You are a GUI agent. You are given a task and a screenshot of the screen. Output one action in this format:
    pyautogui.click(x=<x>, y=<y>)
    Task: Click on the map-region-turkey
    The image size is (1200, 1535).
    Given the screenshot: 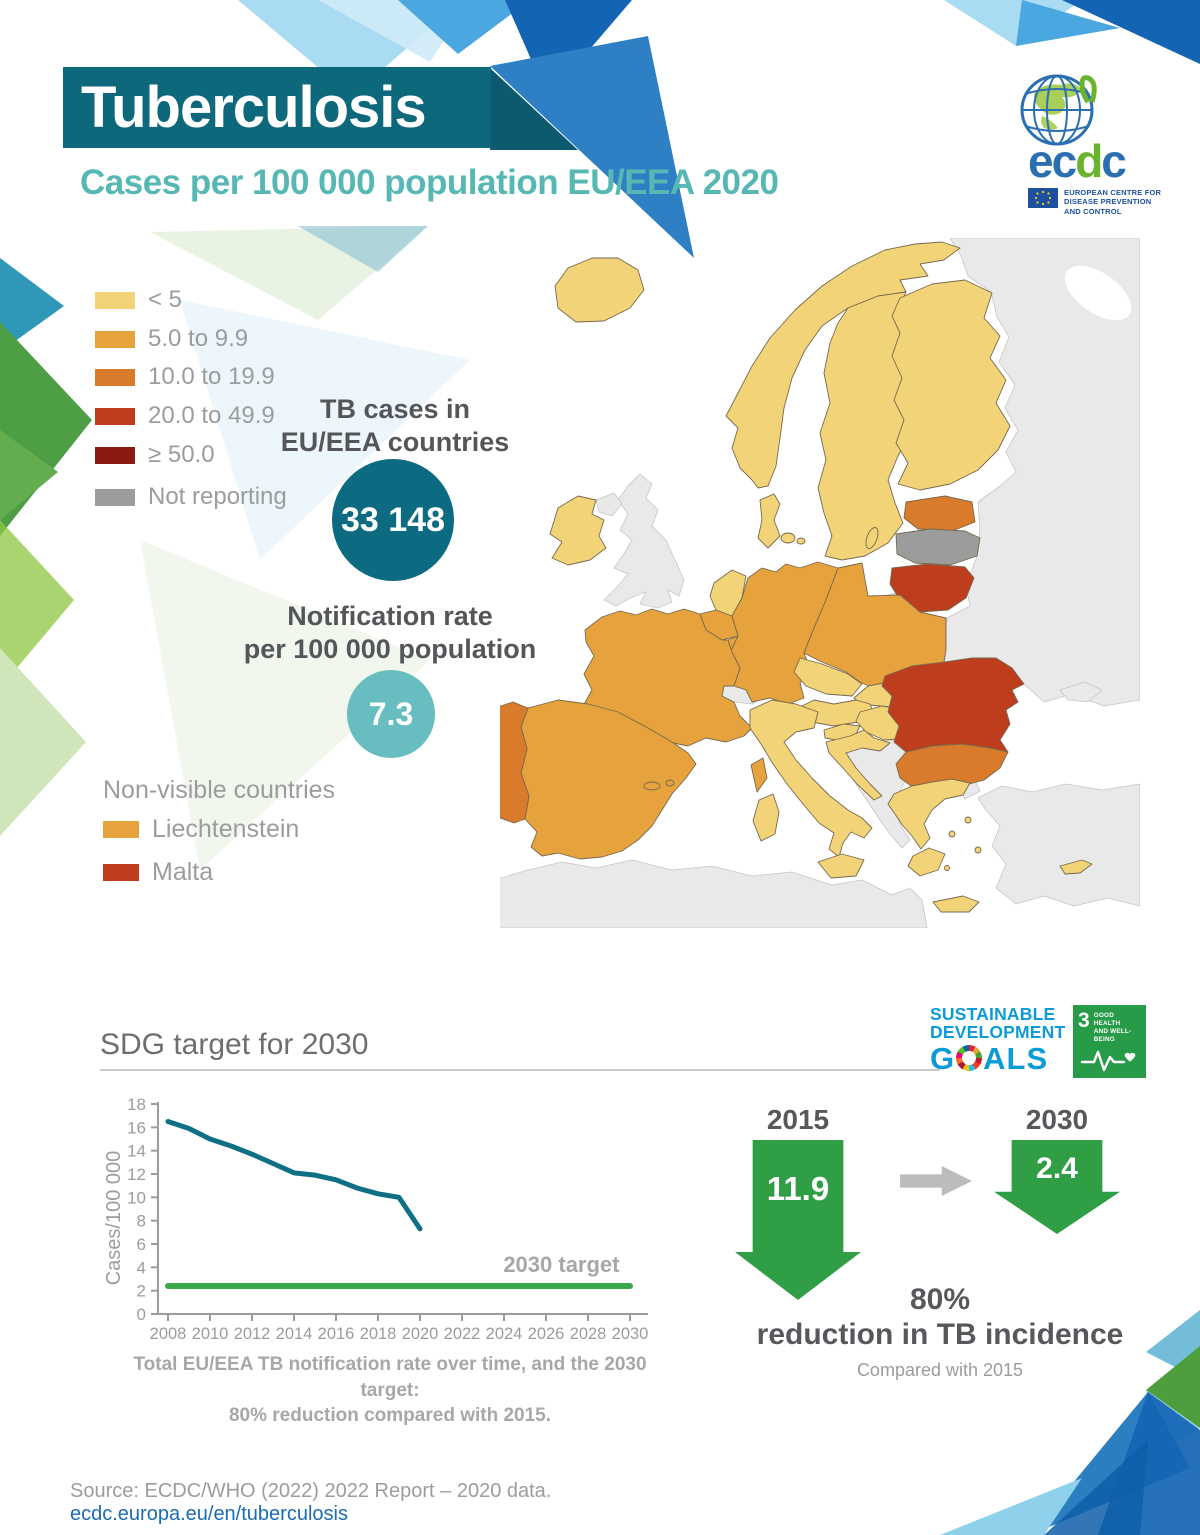 What is the action you would take?
    pyautogui.click(x=1058, y=845)
    